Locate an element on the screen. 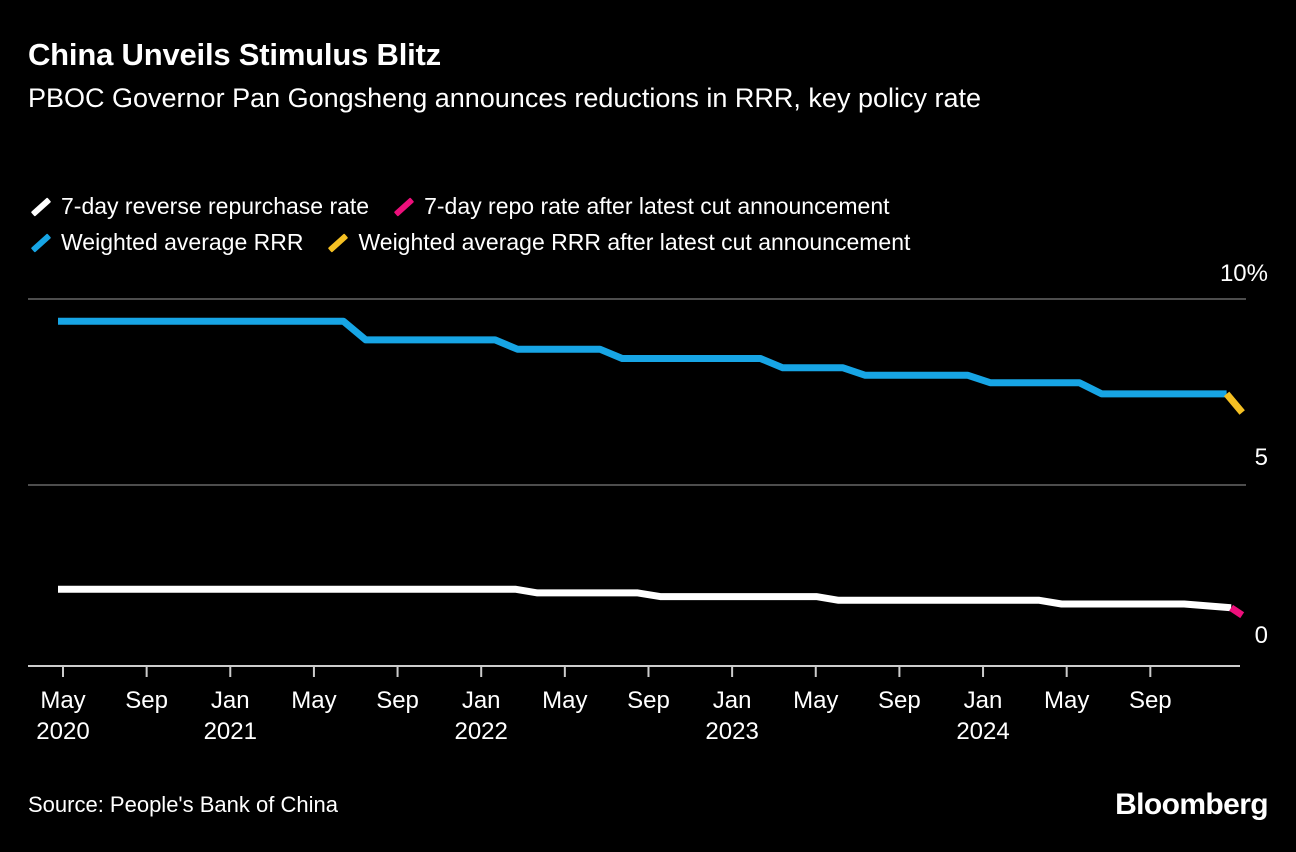 The width and height of the screenshot is (1296, 852). x-tick-label: Jan 2021 is located at coordinates (230, 717).